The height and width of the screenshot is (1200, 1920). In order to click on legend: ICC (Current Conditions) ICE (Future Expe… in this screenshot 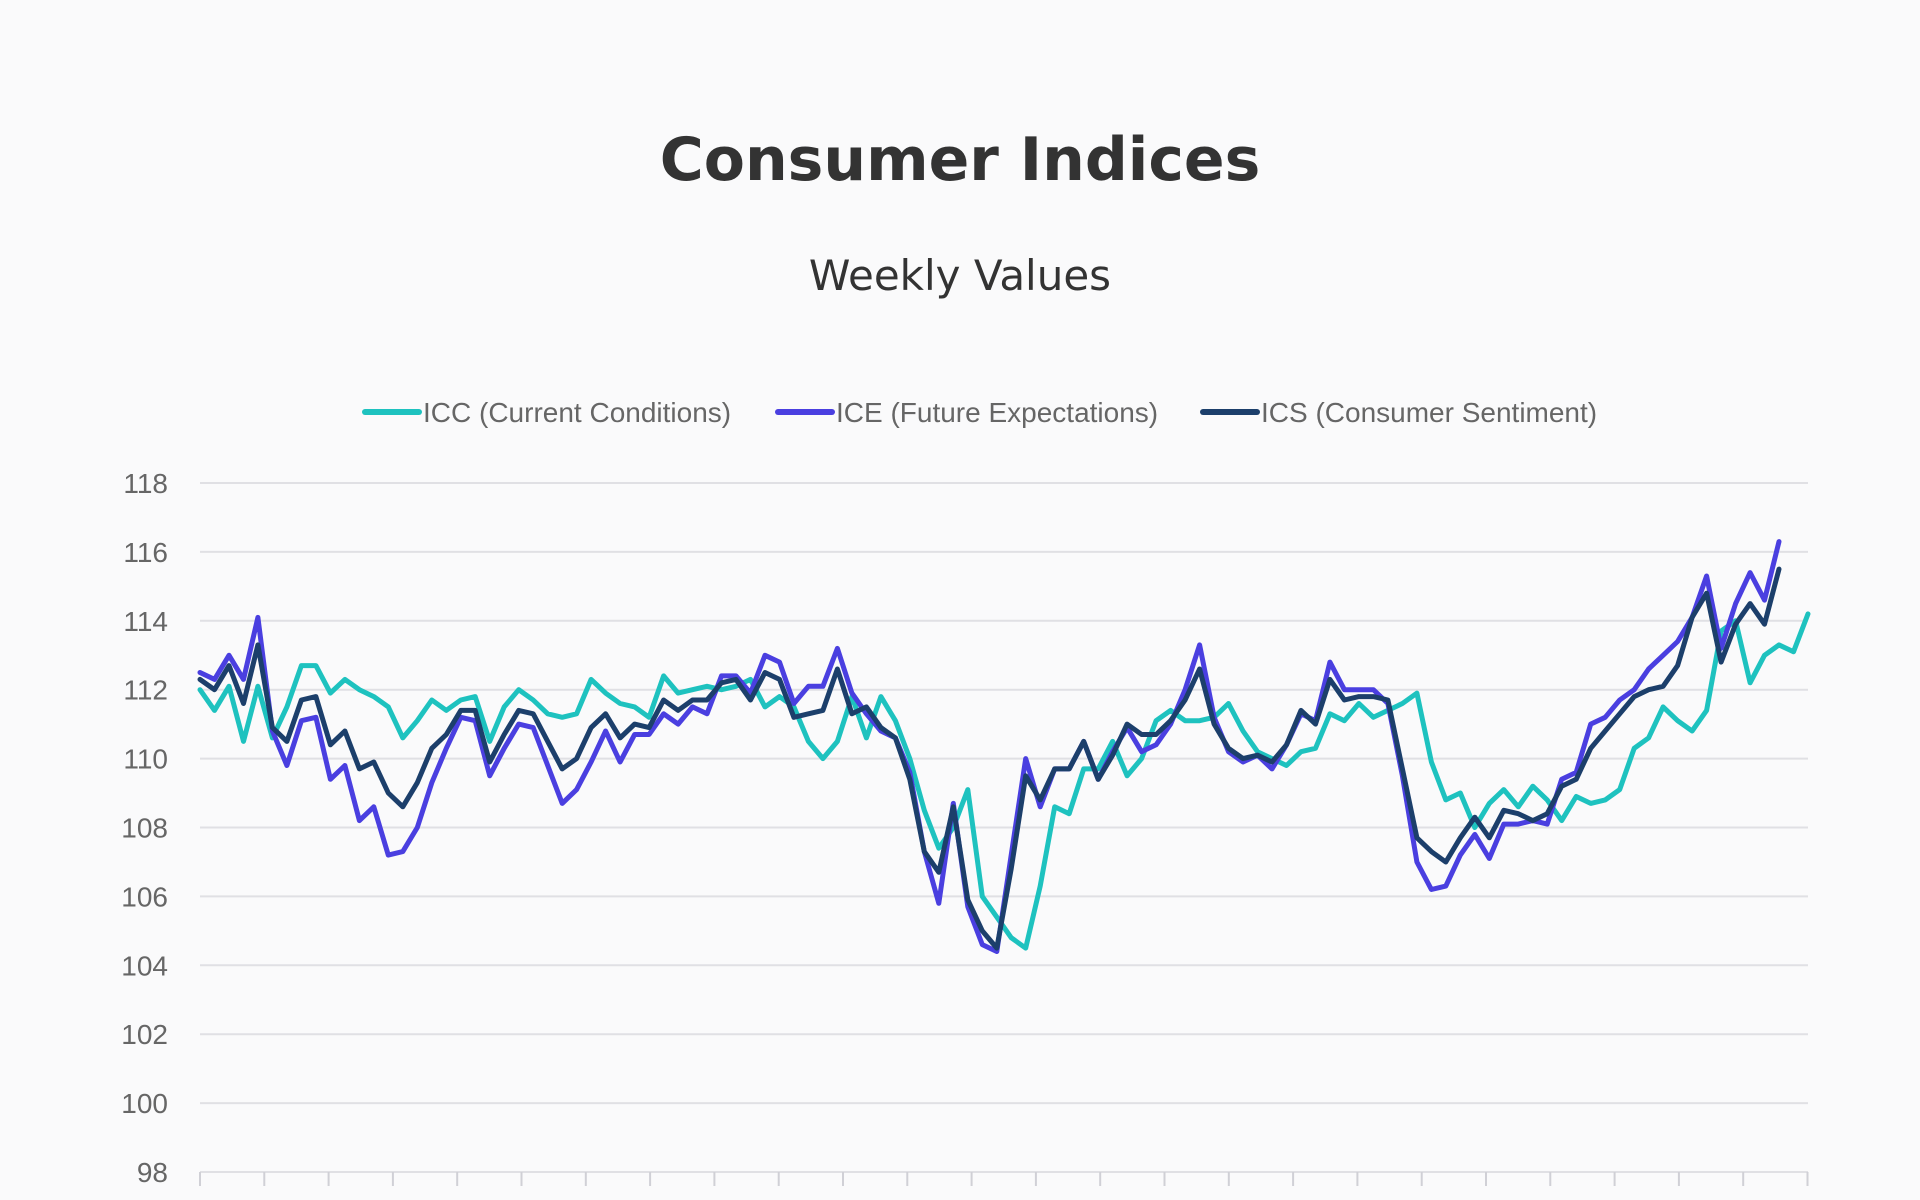, I will do `click(979, 412)`.